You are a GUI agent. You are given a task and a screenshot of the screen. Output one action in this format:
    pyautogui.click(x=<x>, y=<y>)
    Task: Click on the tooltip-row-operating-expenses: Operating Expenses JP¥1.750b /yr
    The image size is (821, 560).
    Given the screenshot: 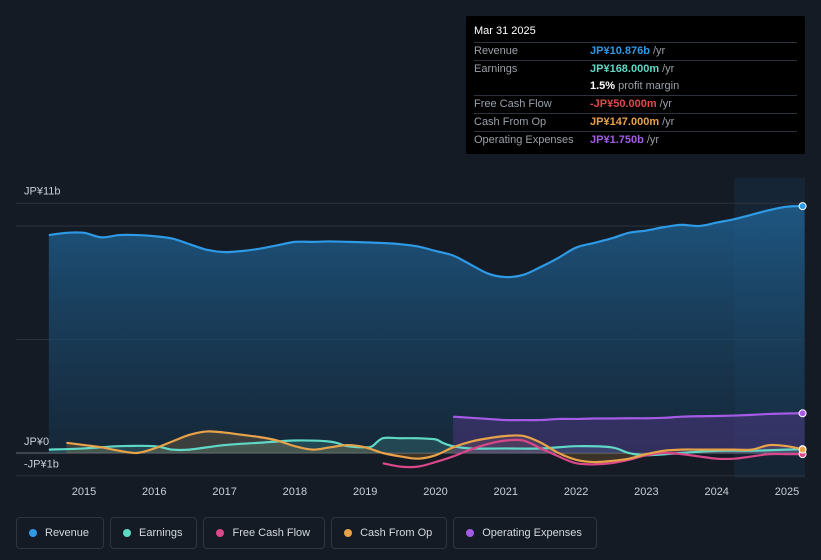 What is the action you would take?
    pyautogui.click(x=635, y=140)
    